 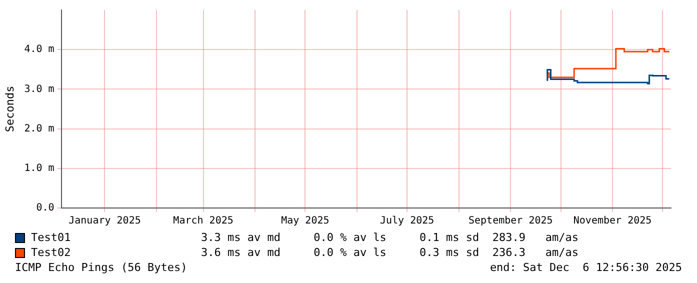 I want to click on x-tick-label: November 2025, so click(x=612, y=221).